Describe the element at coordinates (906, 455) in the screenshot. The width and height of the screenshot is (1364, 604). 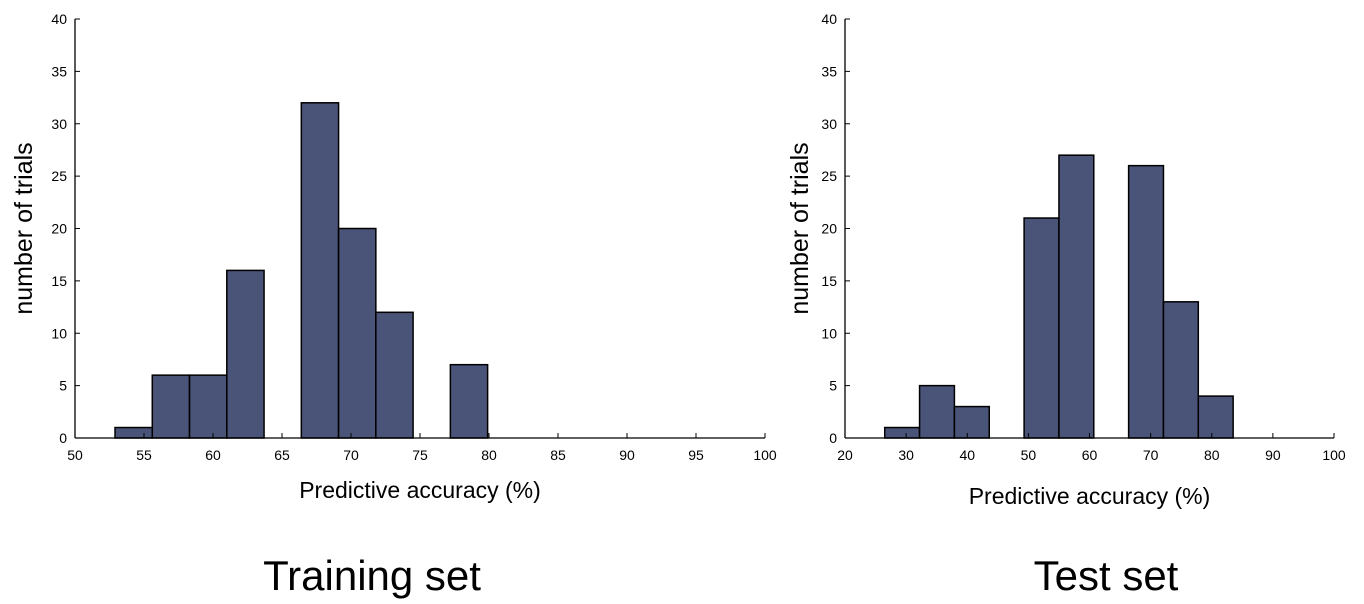
I see `x-tick-label: 30` at that location.